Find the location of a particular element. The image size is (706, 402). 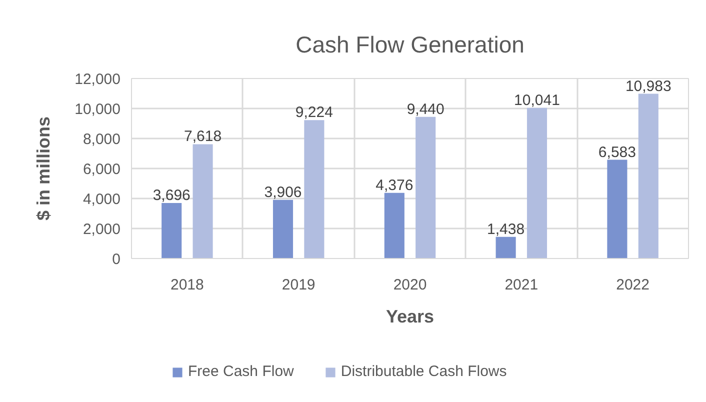

y-tick-label: 12,000 is located at coordinates (97, 79).